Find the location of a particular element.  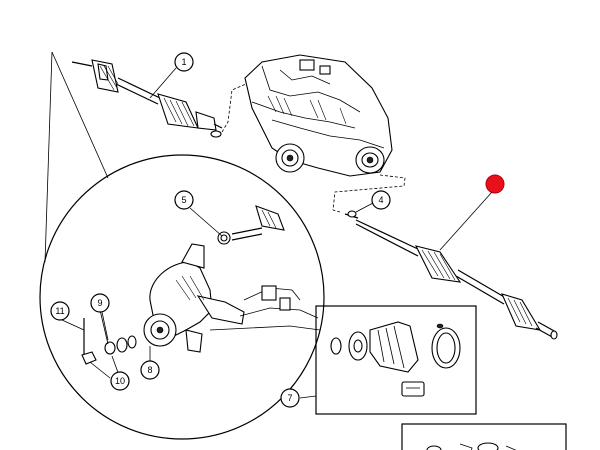

callout-10: 10 is located at coordinates (120, 381).